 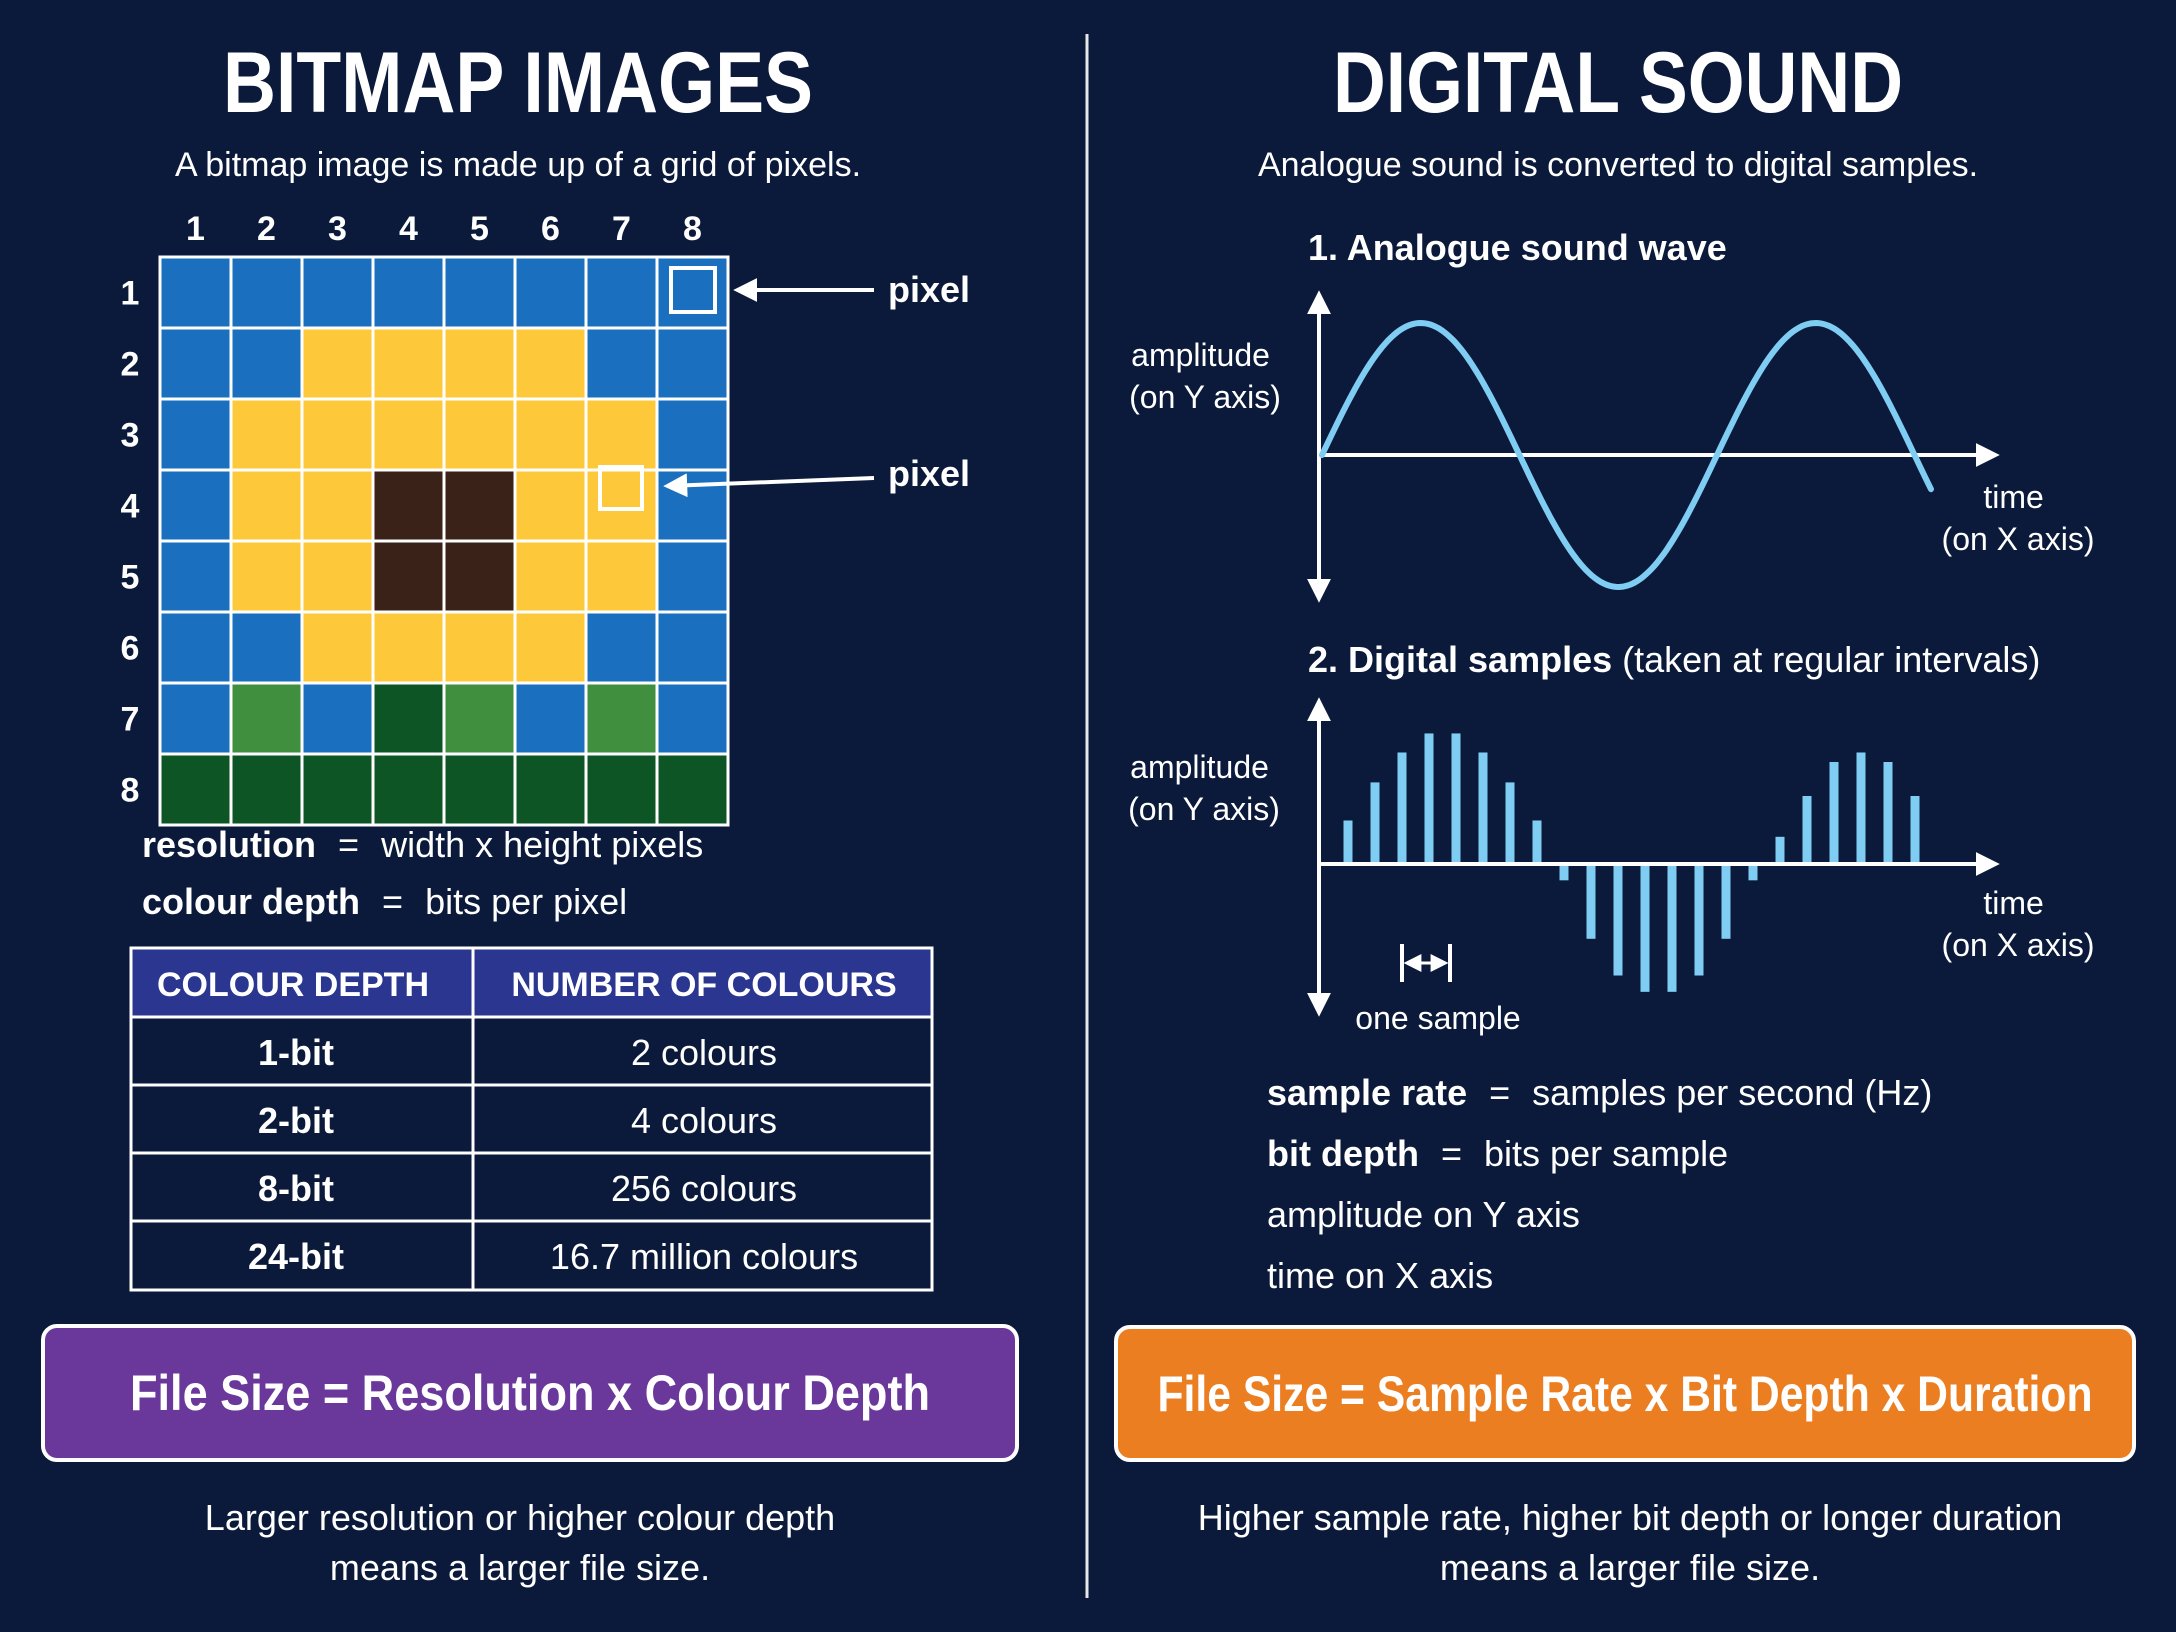 I want to click on grid-column-label: 4, so click(x=408, y=229).